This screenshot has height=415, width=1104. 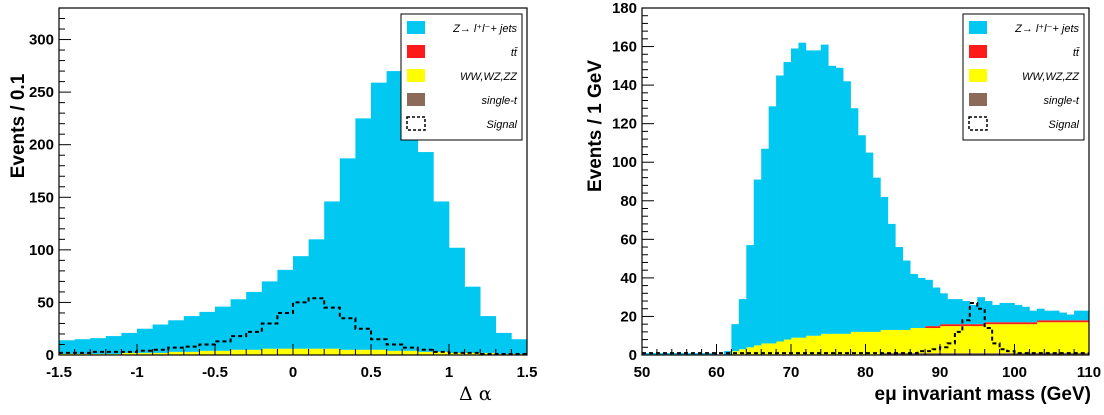 What do you see at coordinates (624, 85) in the screenshot?
I see `y-tick-label: 140` at bounding box center [624, 85].